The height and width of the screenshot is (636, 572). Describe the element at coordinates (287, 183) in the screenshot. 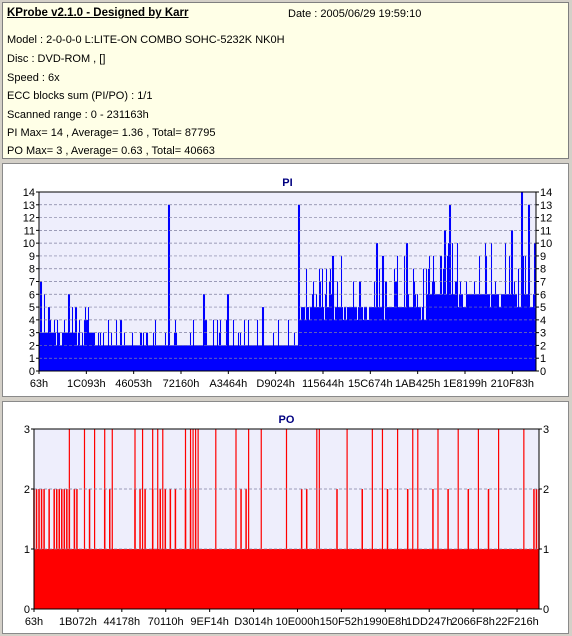

I see `chart-title: PI` at that location.